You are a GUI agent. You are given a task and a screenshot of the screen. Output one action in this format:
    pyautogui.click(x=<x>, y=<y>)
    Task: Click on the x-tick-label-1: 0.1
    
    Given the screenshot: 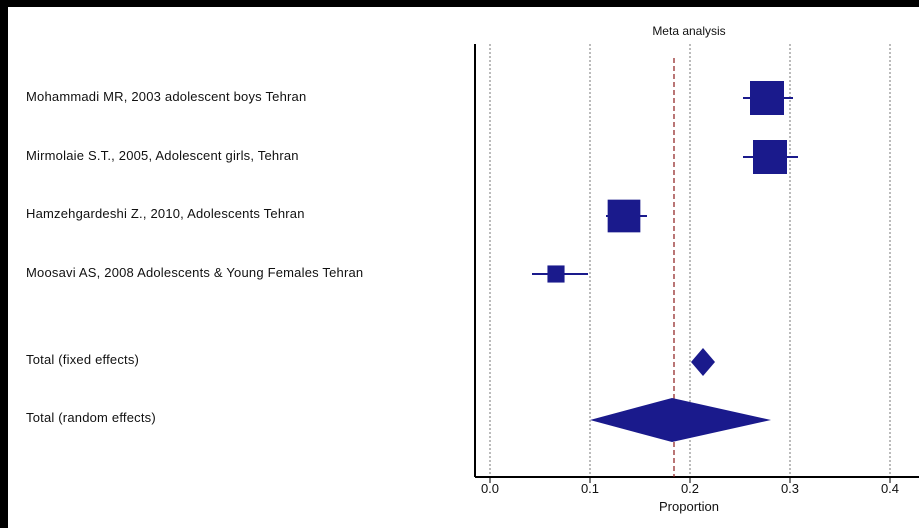 What is the action you would take?
    pyautogui.click(x=590, y=488)
    